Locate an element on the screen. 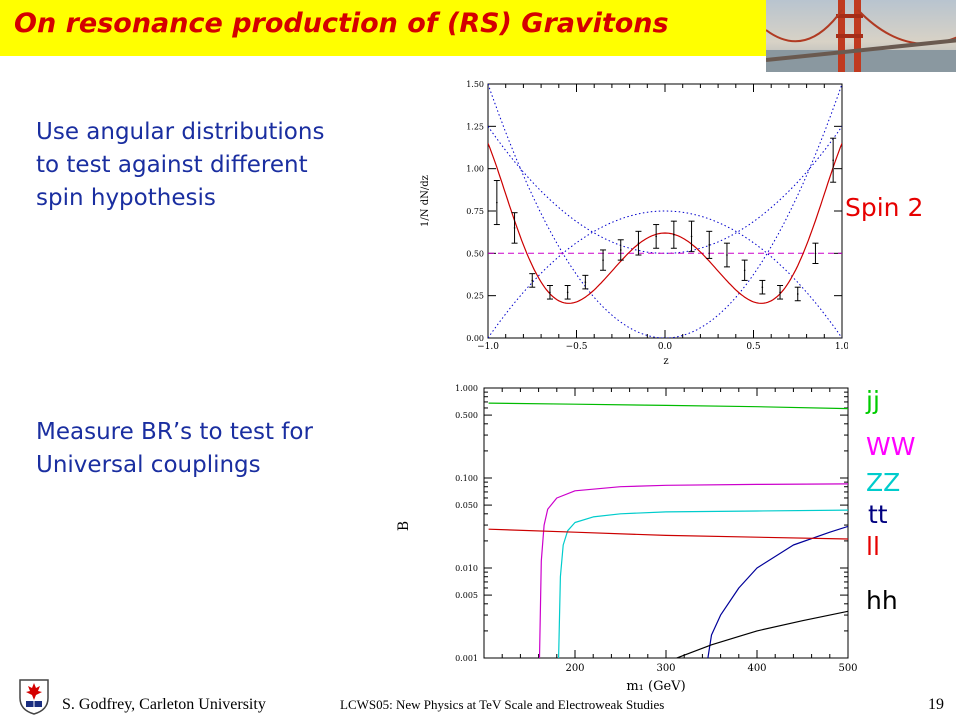  series-label-ww: WW is located at coordinates (891, 446).